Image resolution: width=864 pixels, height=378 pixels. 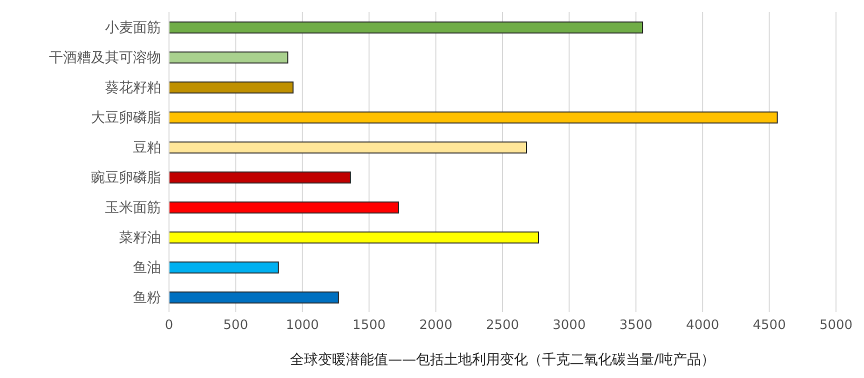 I want to click on x-tick-label: 3000, so click(x=569, y=326).